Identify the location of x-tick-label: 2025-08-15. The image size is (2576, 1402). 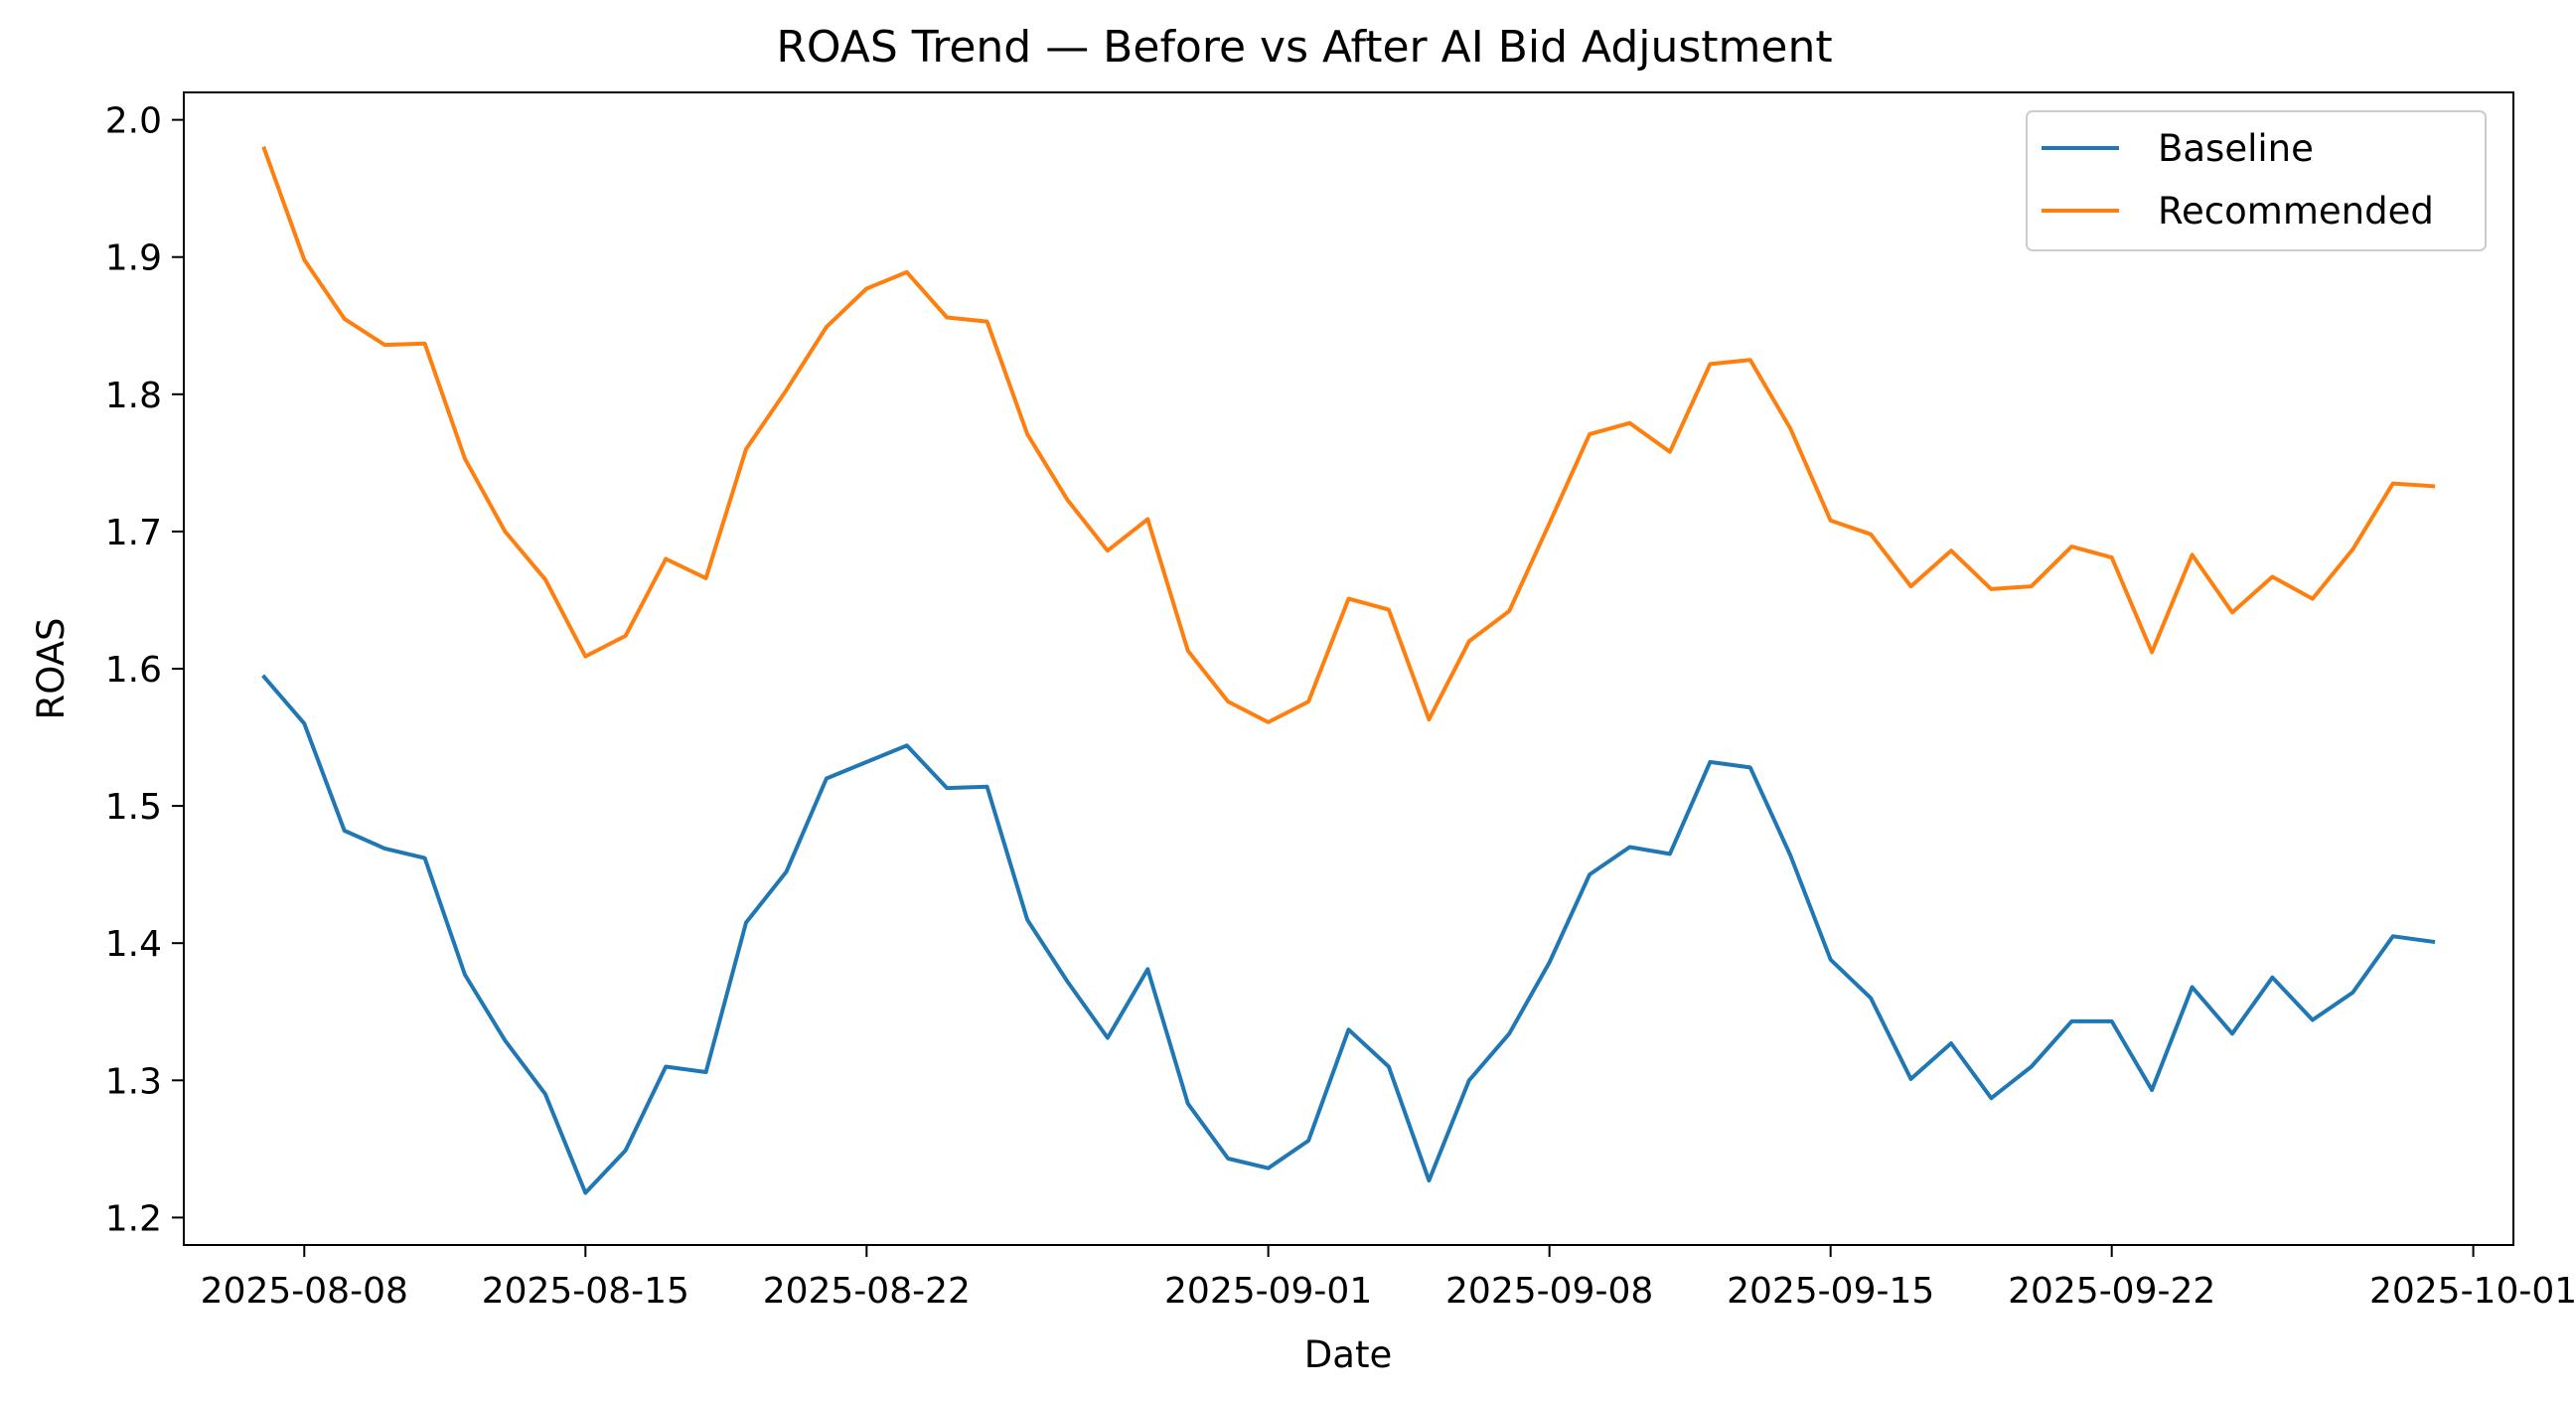
(585, 1291).